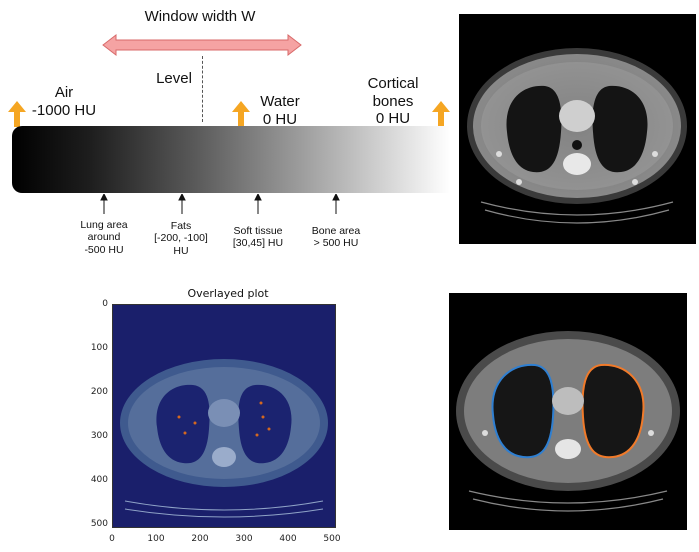  What do you see at coordinates (112, 539) in the screenshot?
I see `x-tick-label: 0` at bounding box center [112, 539].